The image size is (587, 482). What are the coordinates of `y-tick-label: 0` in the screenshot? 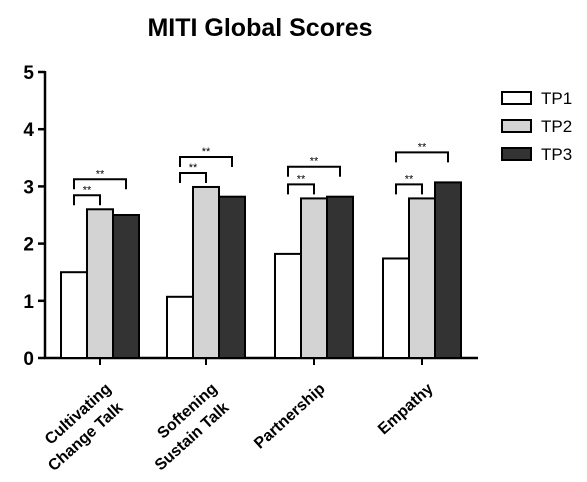 It's located at (28, 359).